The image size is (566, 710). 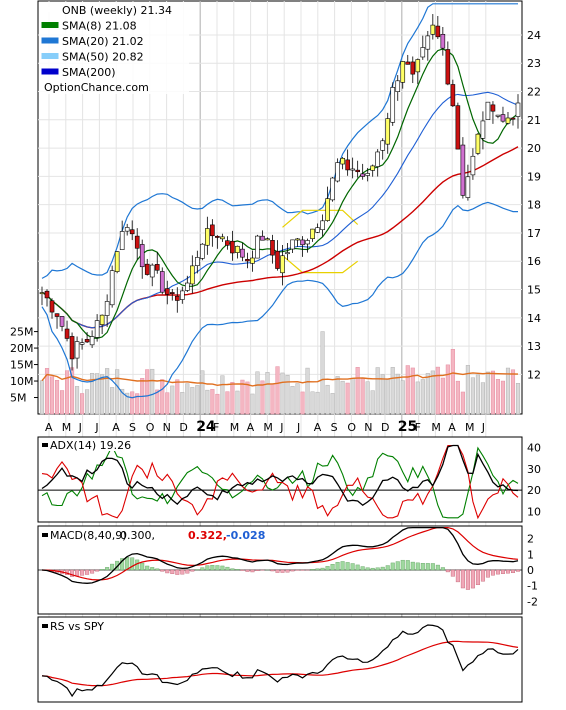 I want to click on x-tick-label: J, so click(x=96, y=427).